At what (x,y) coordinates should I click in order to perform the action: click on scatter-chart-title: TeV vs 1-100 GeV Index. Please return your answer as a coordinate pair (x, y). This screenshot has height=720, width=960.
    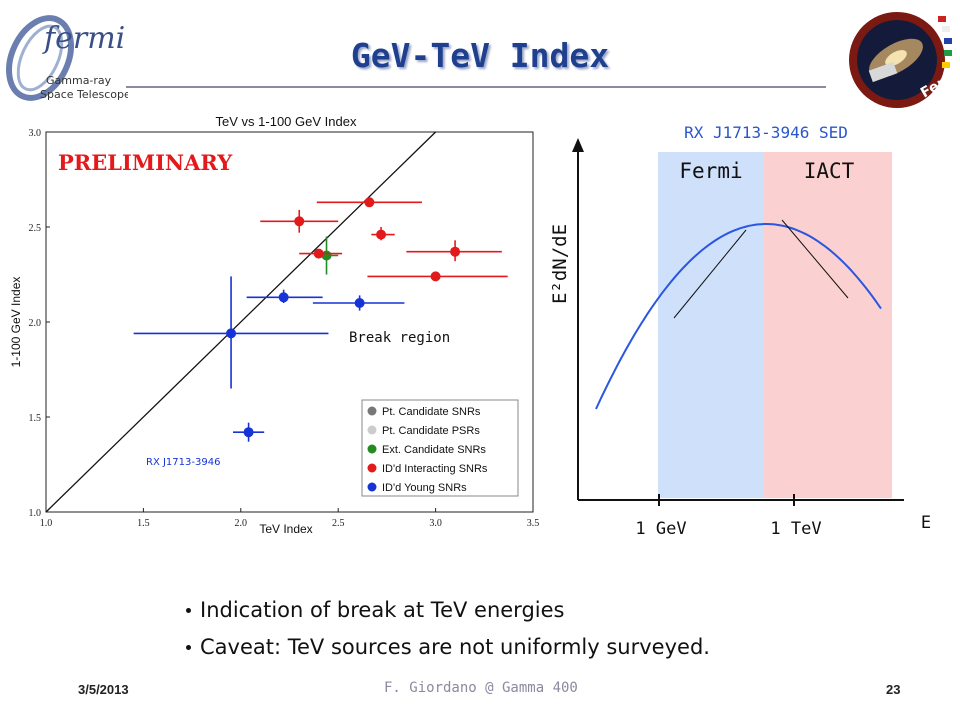
    Looking at the image, I should click on (286, 121).